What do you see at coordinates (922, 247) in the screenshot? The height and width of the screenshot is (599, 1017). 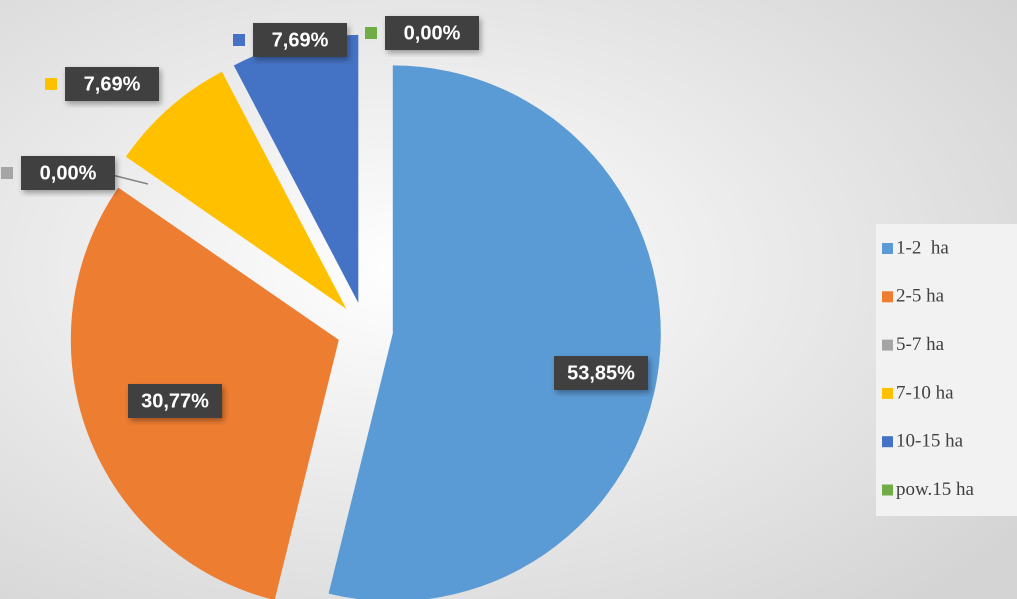 I see `legend-label: 1-2 ha` at bounding box center [922, 247].